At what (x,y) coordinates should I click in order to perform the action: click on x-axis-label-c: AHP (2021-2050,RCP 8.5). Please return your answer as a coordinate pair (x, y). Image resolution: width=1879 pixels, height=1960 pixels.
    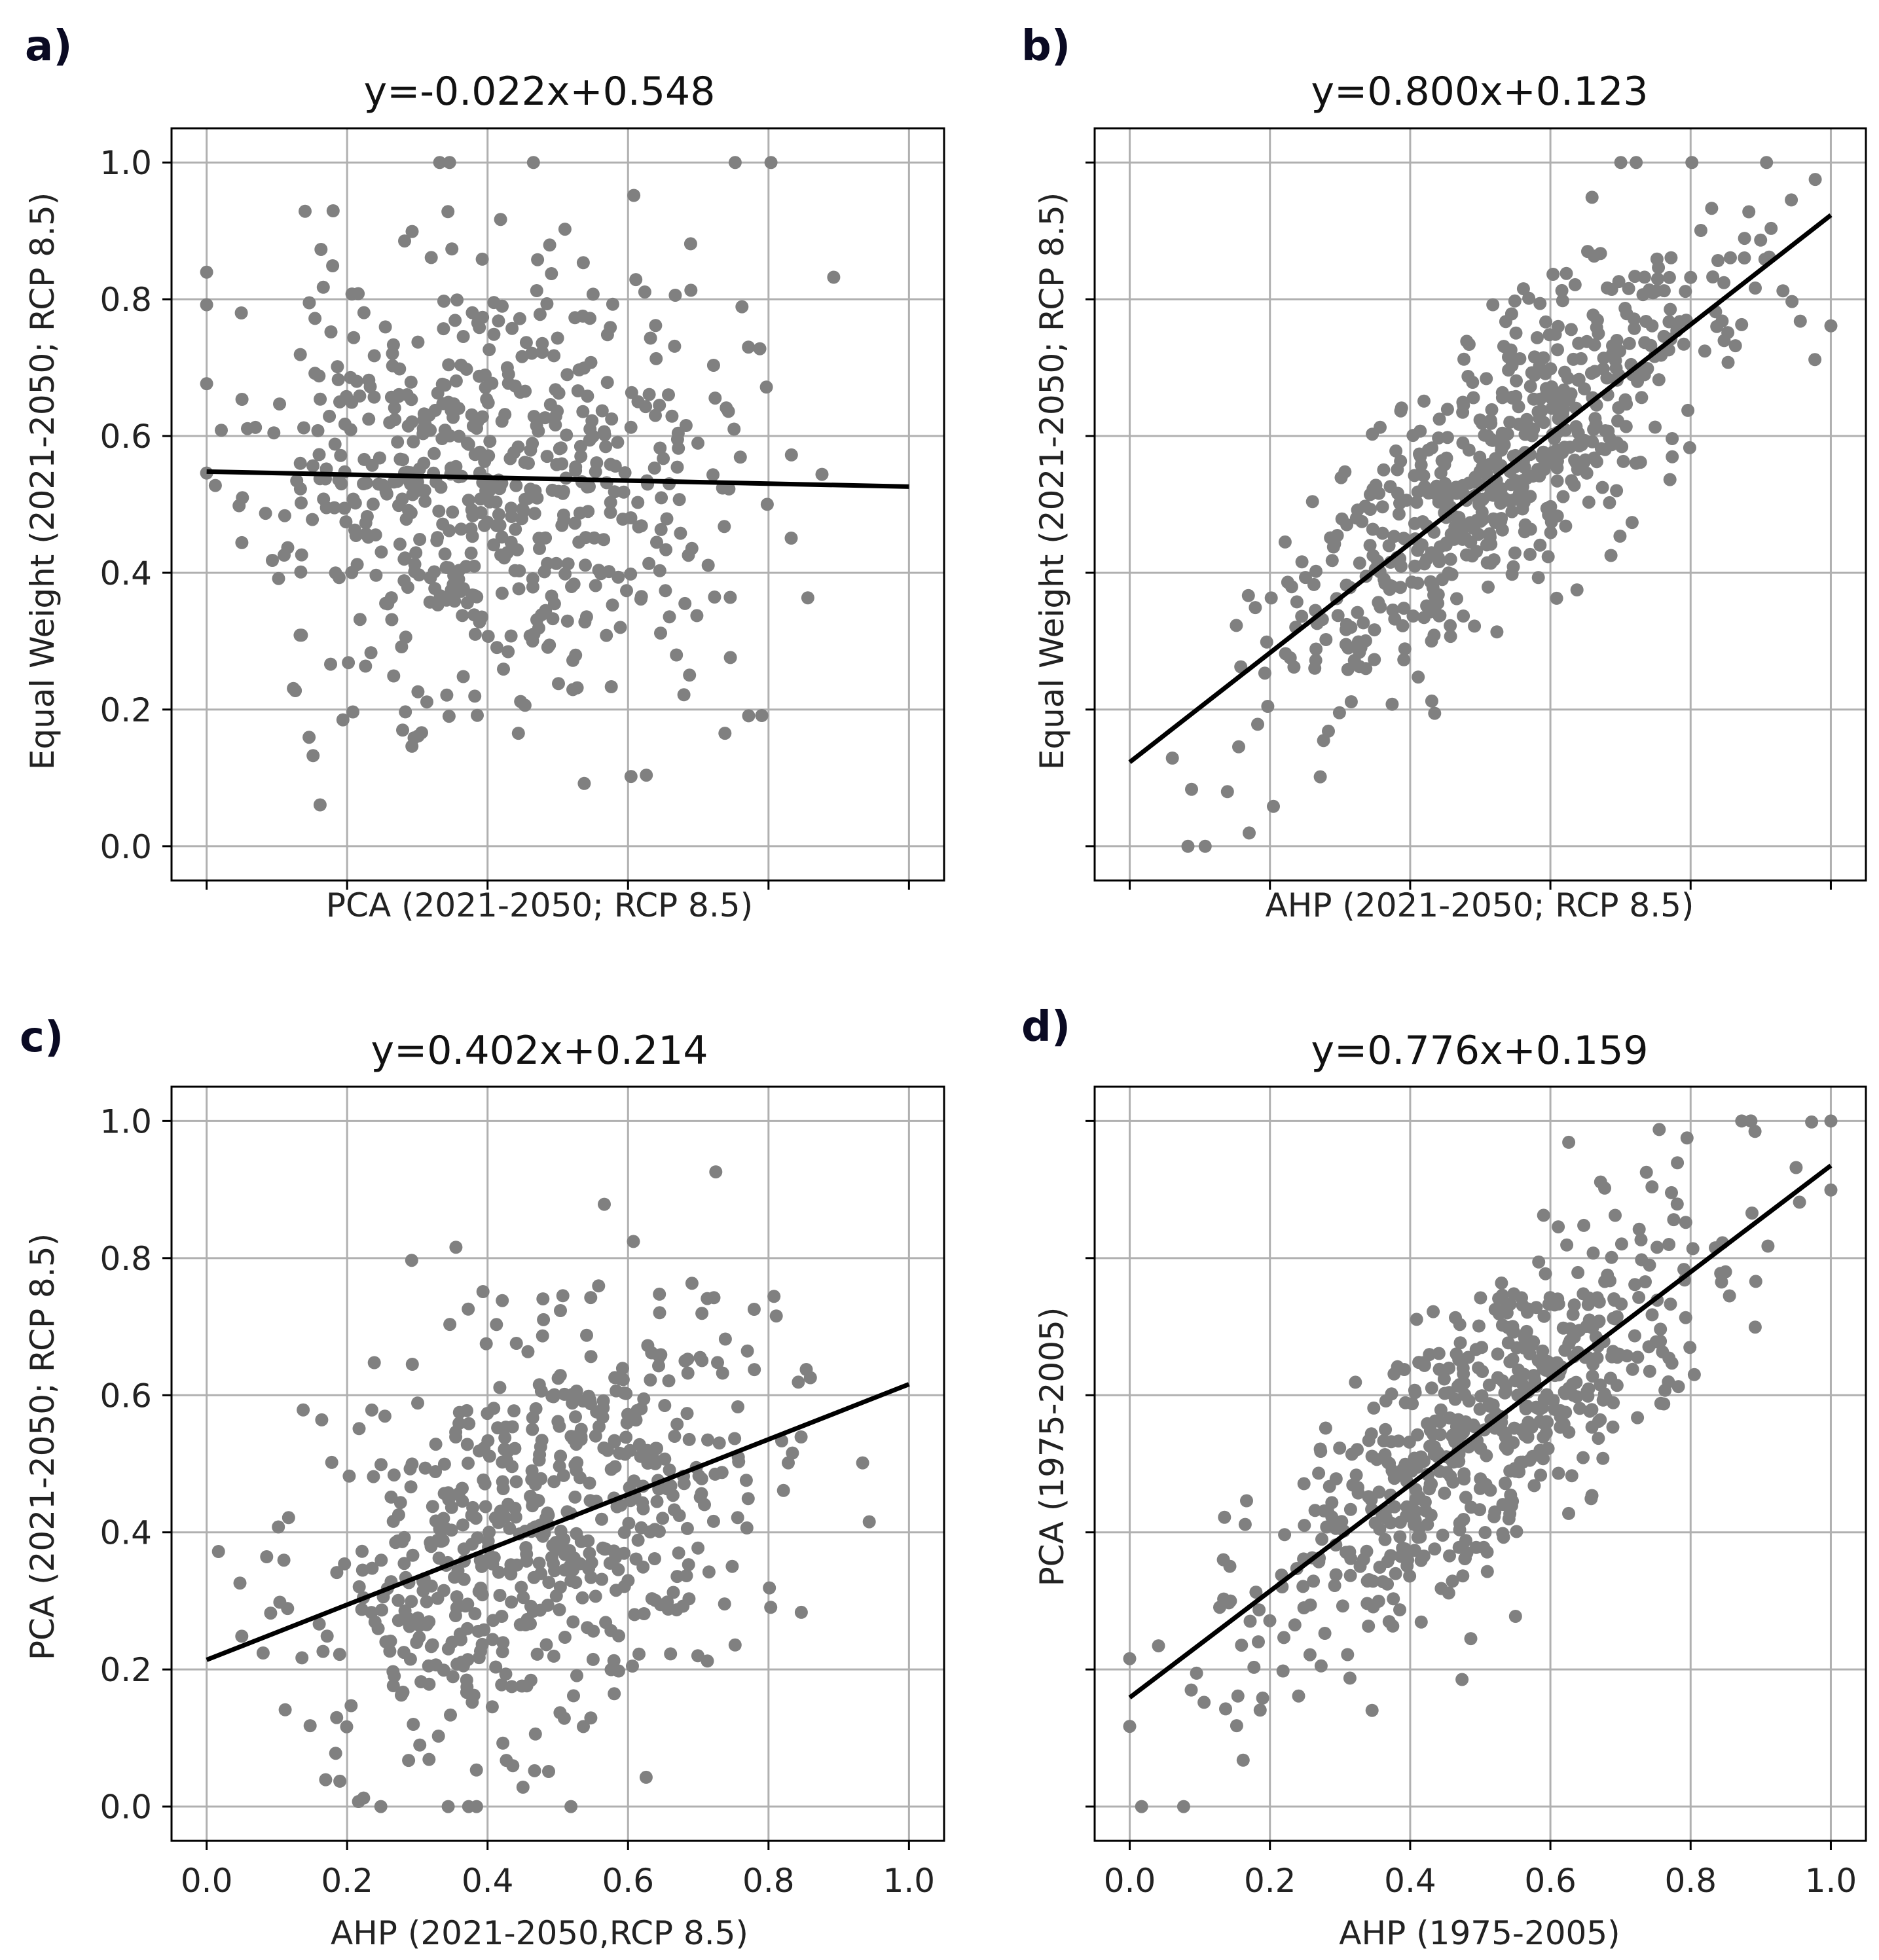
    Looking at the image, I should click on (539, 1933).